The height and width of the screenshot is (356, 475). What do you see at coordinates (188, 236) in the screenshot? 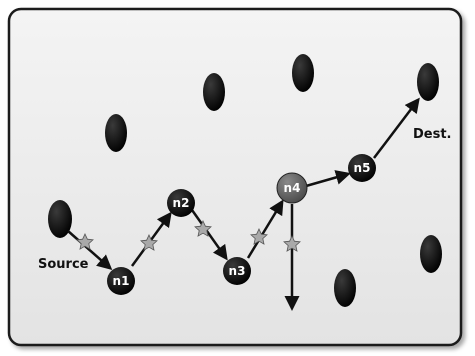
I see `relay-markers` at bounding box center [188, 236].